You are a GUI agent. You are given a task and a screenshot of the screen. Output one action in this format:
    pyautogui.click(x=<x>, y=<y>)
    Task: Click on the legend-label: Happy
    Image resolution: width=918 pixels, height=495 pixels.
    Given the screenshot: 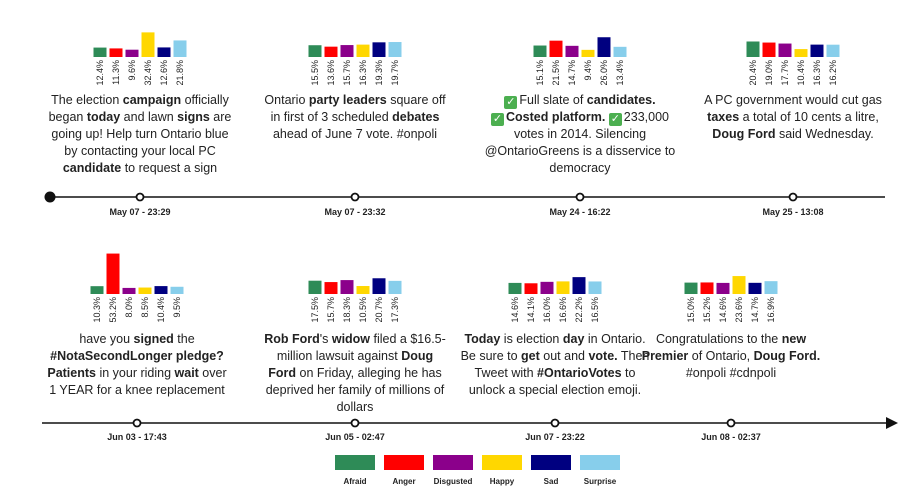 What is the action you would take?
    pyautogui.click(x=502, y=481)
    